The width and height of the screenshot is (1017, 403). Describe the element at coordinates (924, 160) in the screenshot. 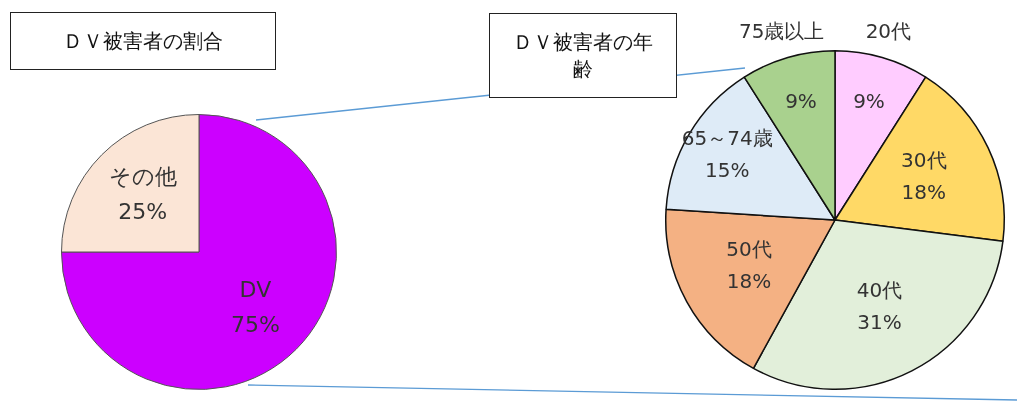

I see `slice-label: 30代` at that location.